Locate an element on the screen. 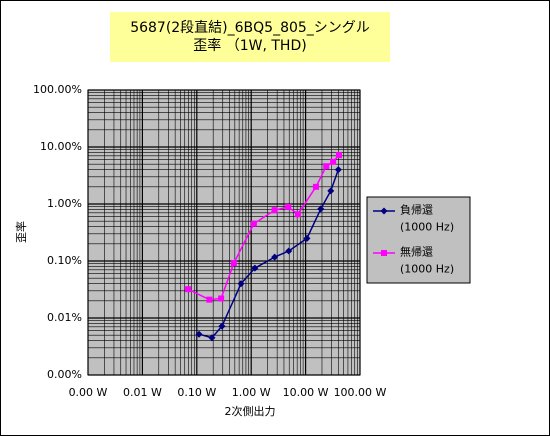 The width and height of the screenshot is (550, 436). y-tick-label: 100.00% is located at coordinates (57, 89).